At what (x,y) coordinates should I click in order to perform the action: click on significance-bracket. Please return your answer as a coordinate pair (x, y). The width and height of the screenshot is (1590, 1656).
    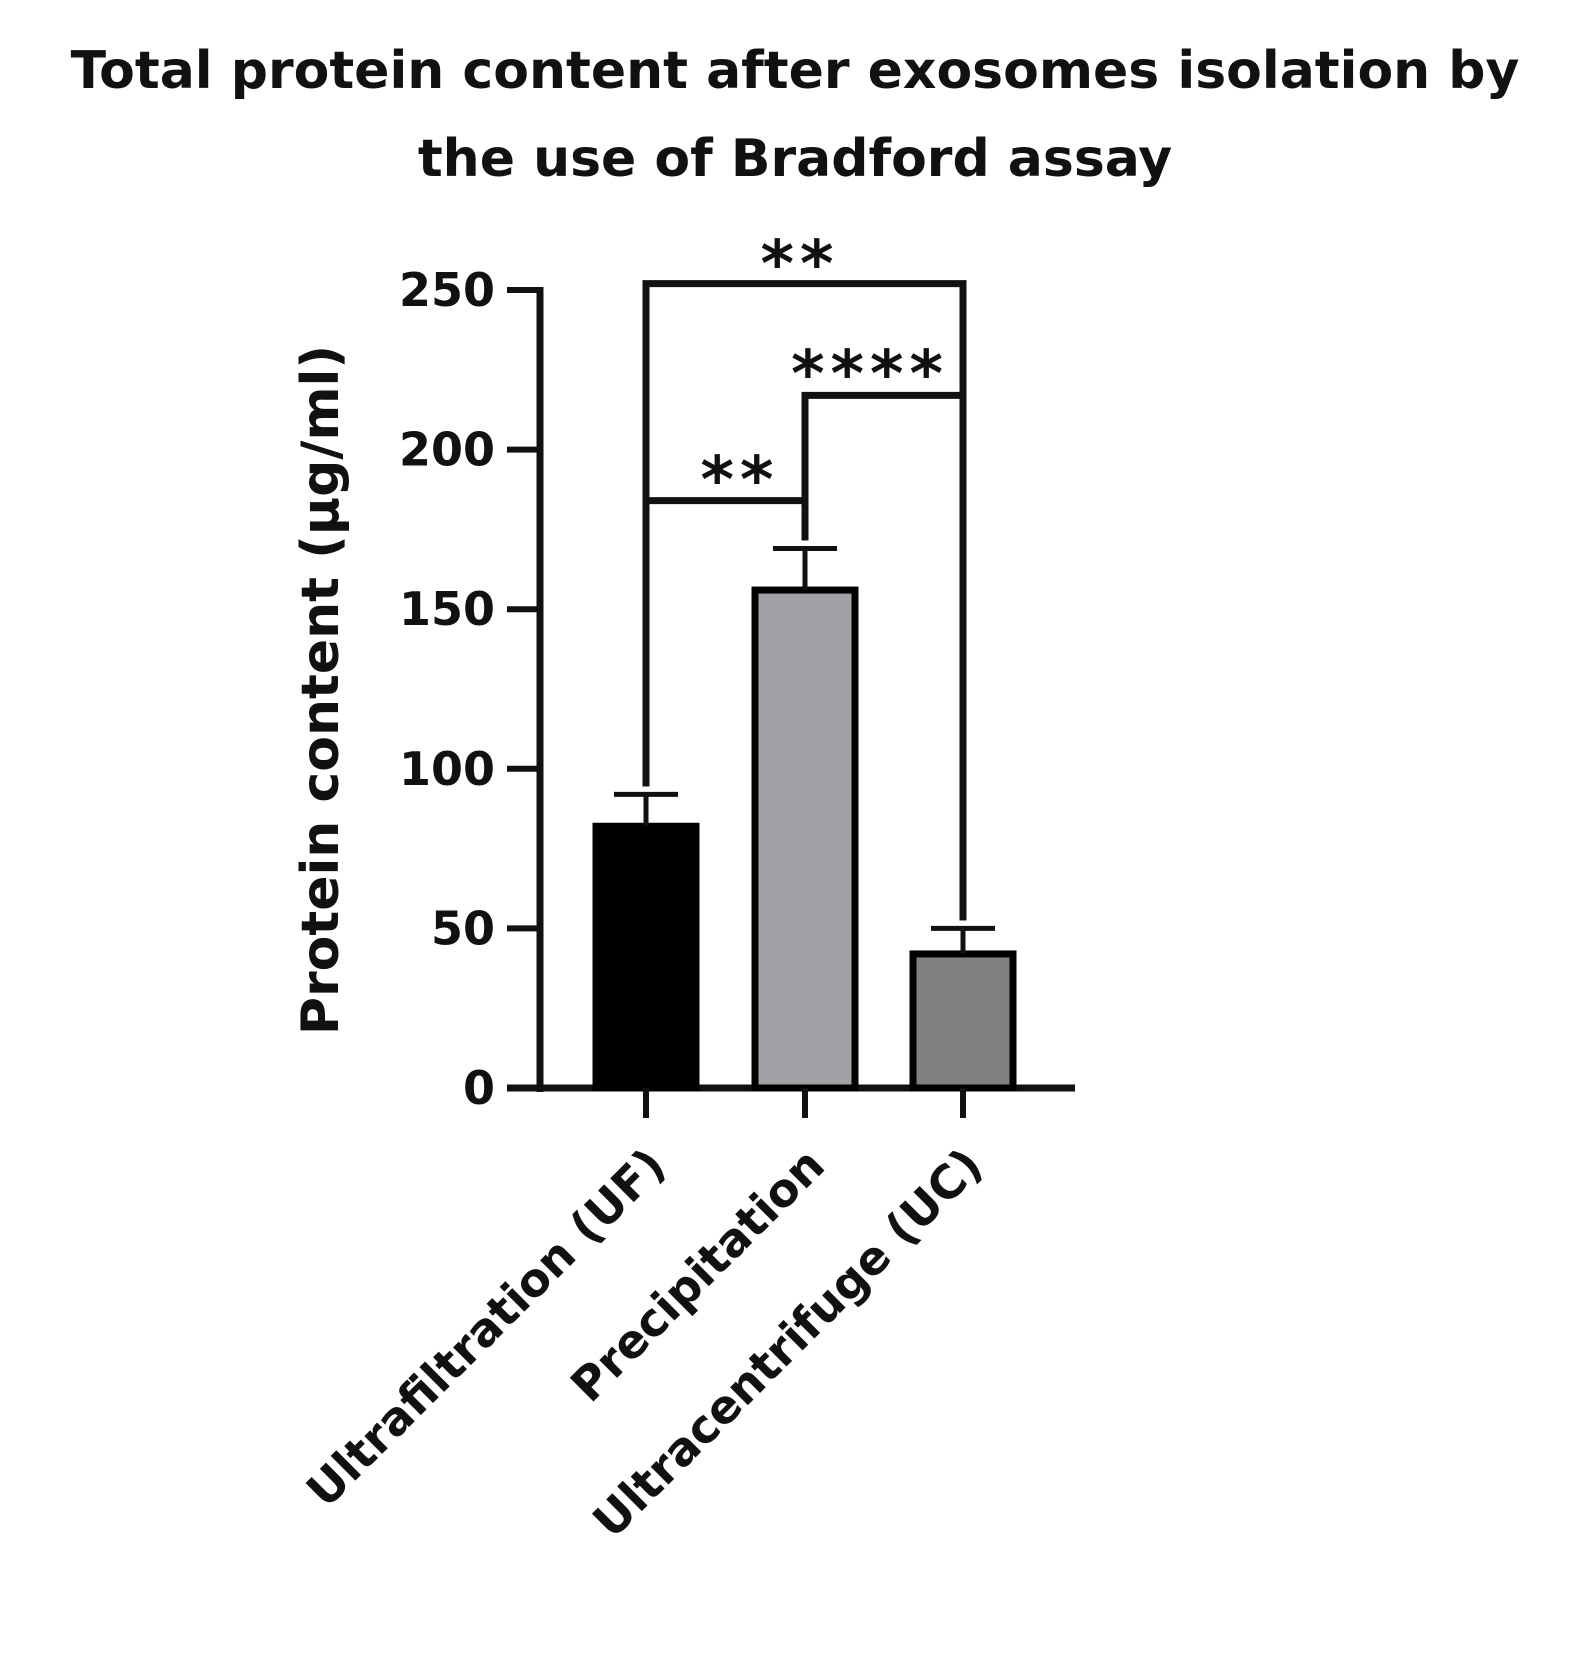
    Looking at the image, I should click on (804, 600).